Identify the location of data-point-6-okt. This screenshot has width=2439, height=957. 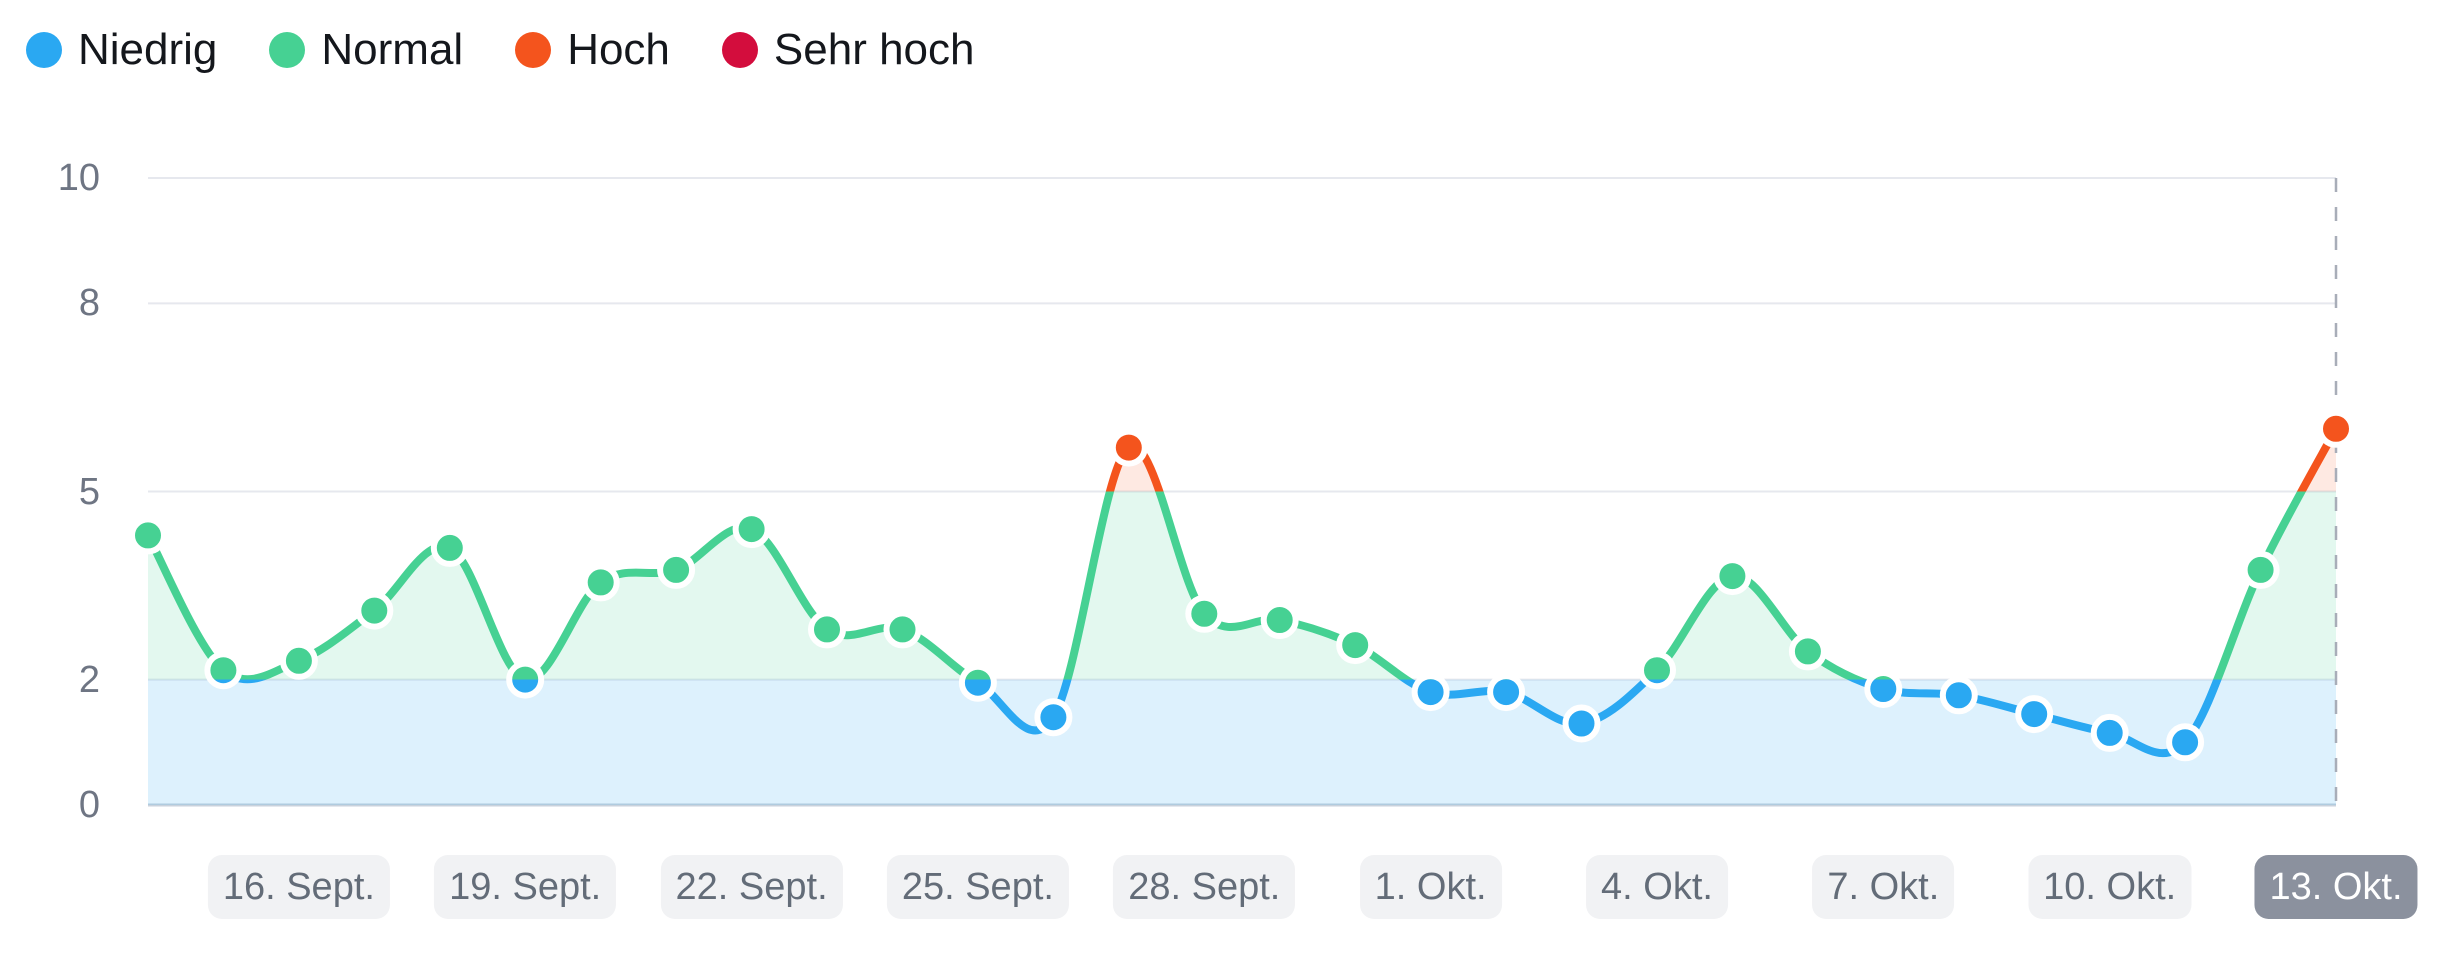
(1807, 651).